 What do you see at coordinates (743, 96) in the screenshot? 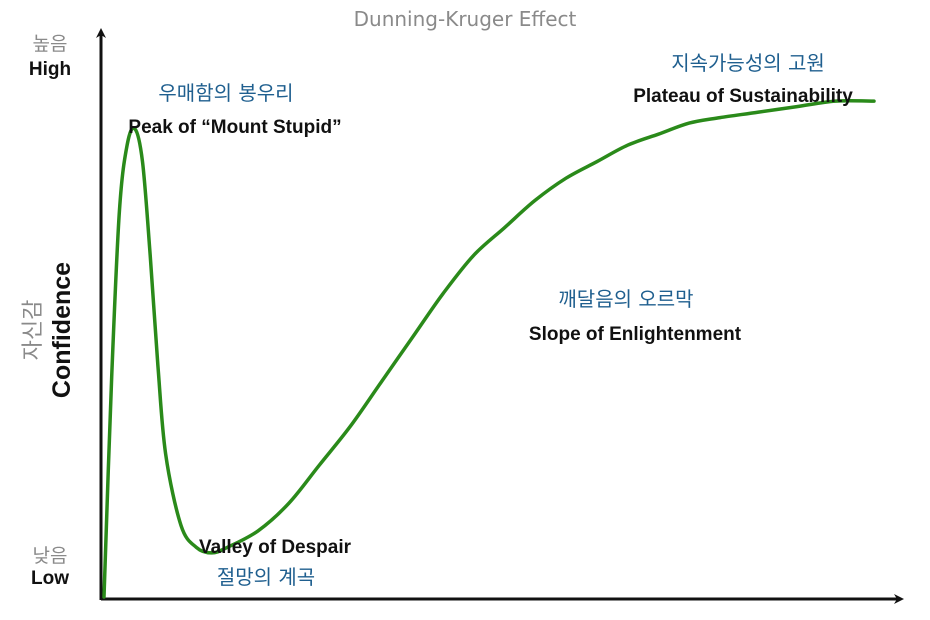
I see `annotation-plateau-en: Plateau of Sustainability` at bounding box center [743, 96].